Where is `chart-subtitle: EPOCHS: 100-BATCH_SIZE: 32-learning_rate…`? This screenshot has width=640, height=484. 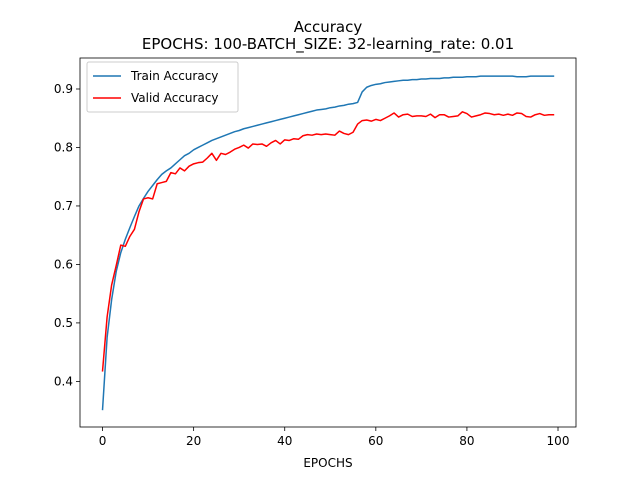 chart-subtitle: EPOCHS: 100-BATCH_SIZE: 32-learning_rate… is located at coordinates (328, 44).